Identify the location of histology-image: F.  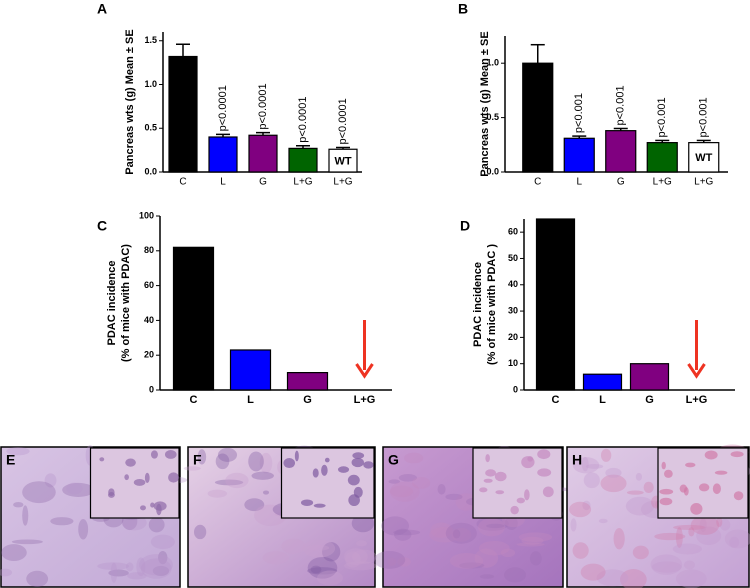
(280, 516).